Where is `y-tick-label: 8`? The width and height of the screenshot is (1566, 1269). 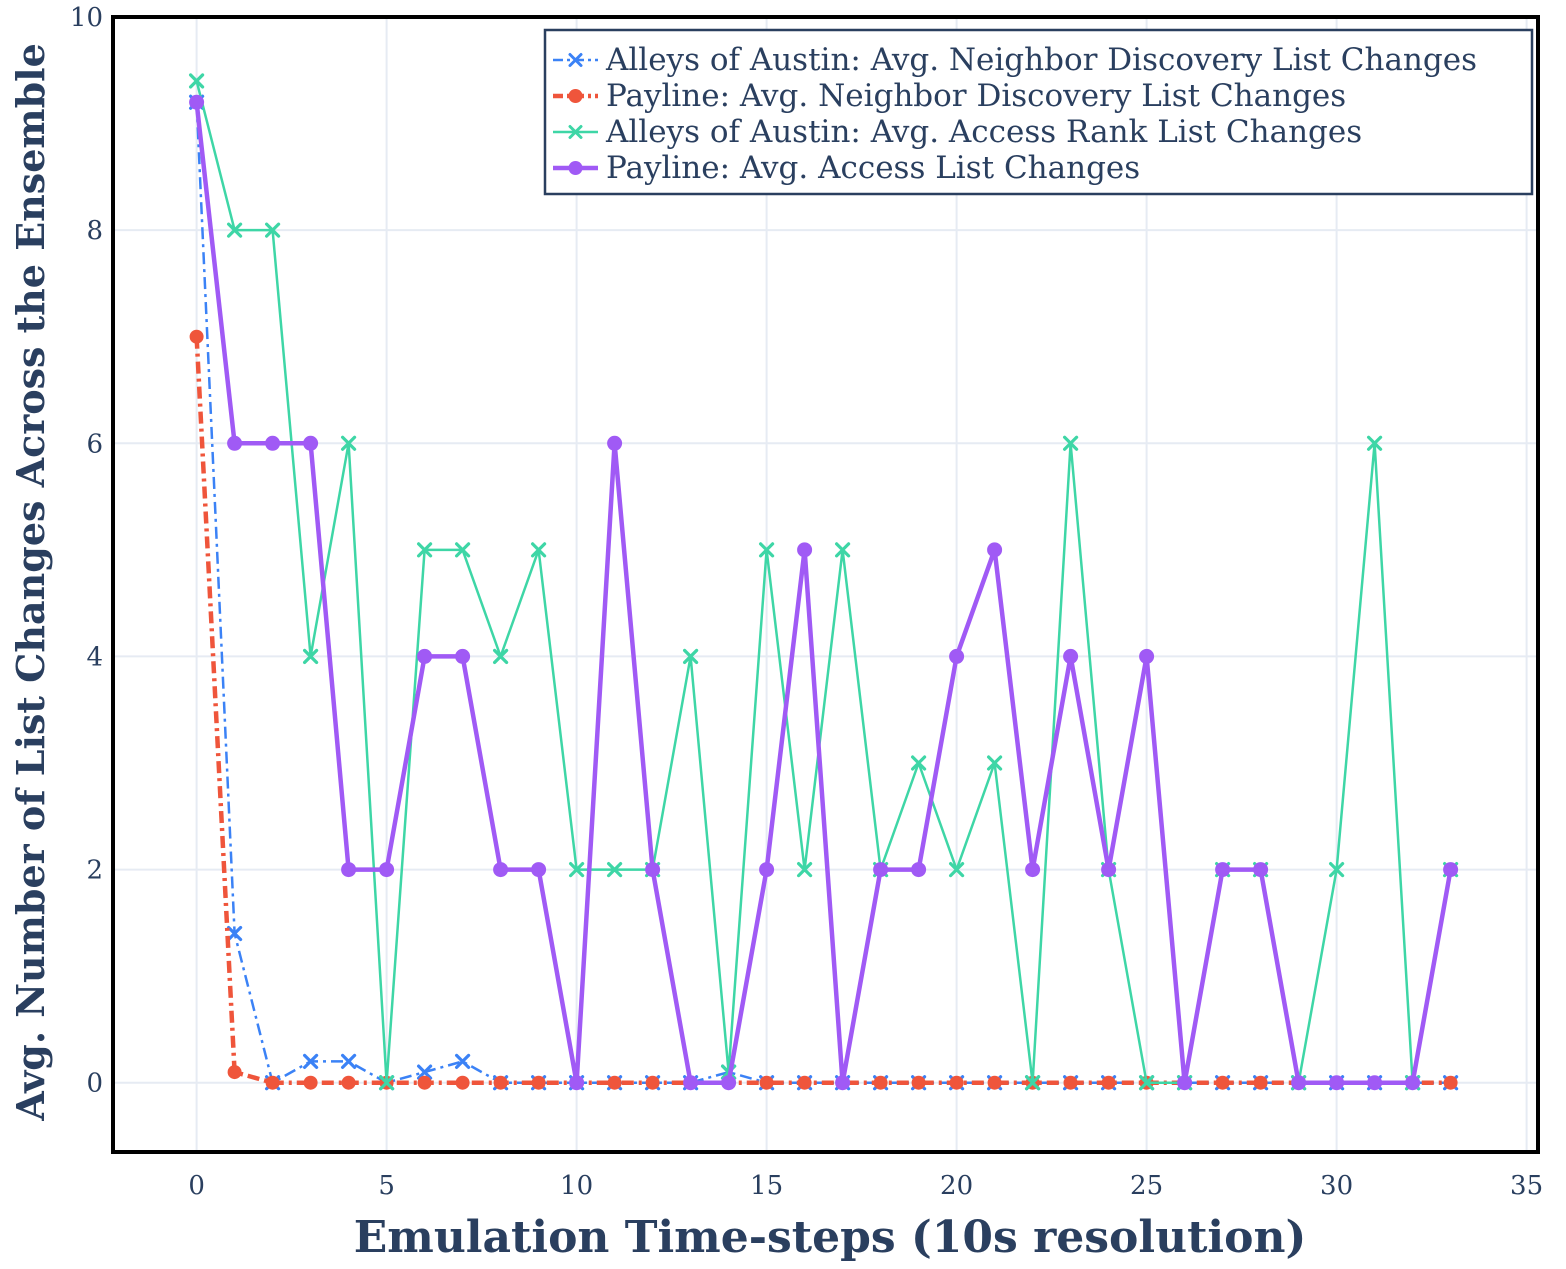
y-tick-label: 8 is located at coordinates (94, 231).